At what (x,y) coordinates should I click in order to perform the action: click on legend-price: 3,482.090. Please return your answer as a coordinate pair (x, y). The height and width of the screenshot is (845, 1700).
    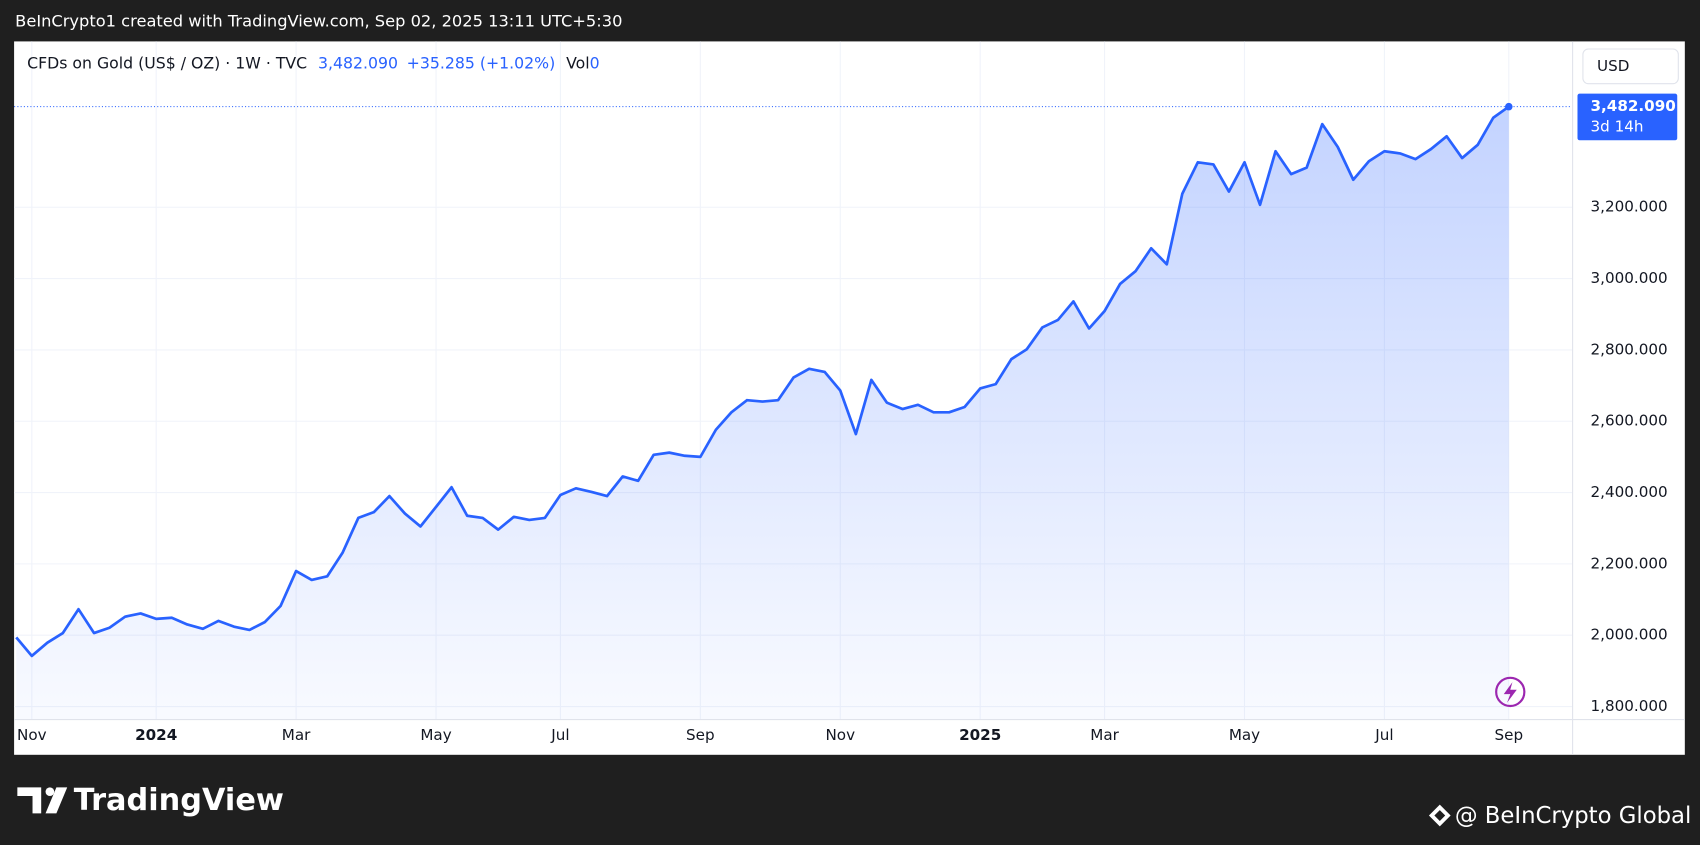
    Looking at the image, I should click on (358, 63).